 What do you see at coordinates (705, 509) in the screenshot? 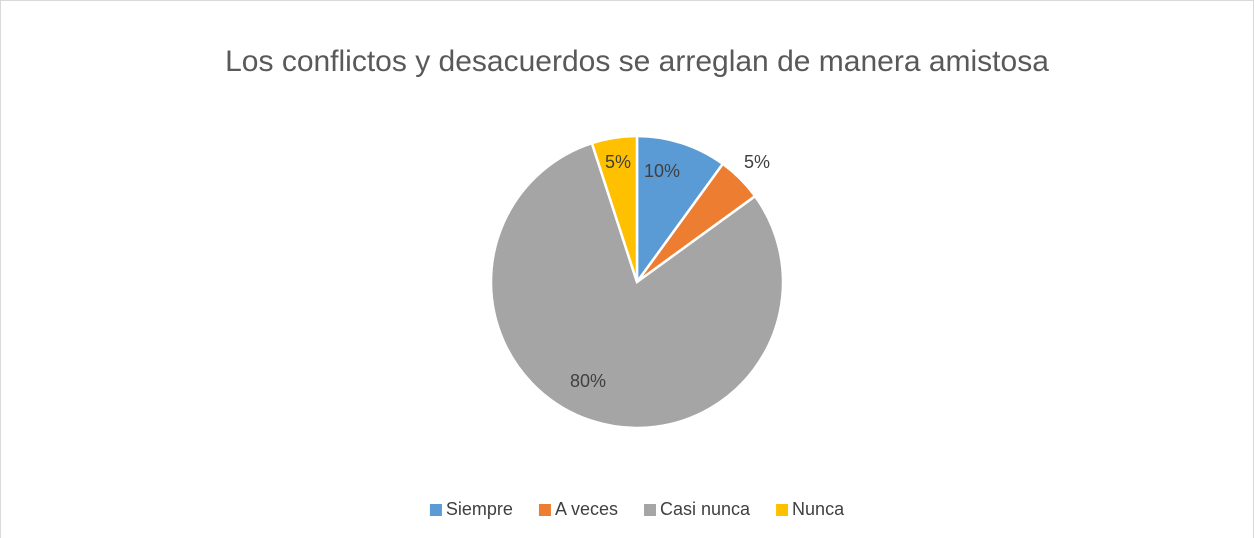
I see `legend-label: Casi nunca` at bounding box center [705, 509].